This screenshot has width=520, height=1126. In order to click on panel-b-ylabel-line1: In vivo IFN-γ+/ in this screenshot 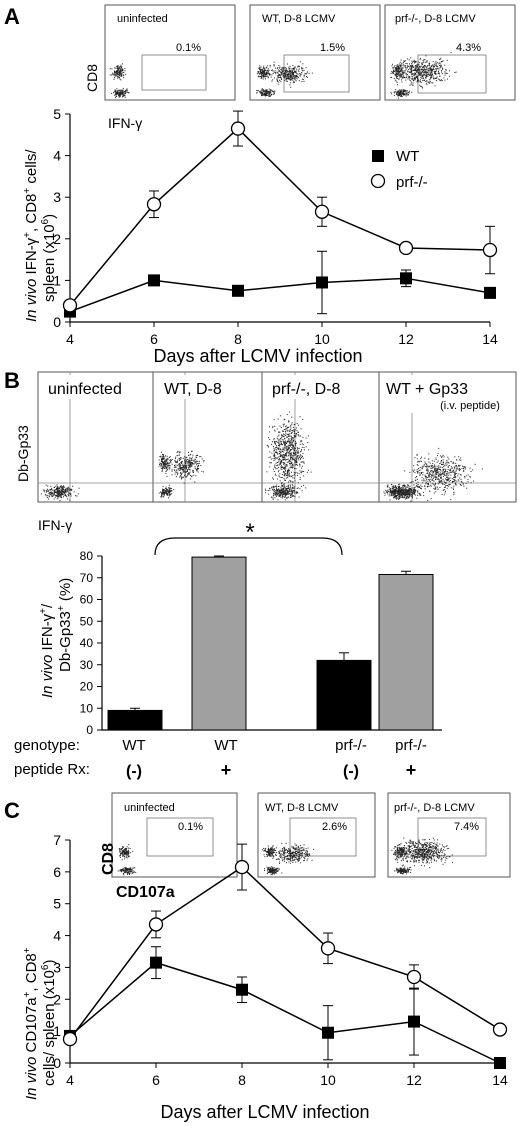, I will do `click(47, 650)`.